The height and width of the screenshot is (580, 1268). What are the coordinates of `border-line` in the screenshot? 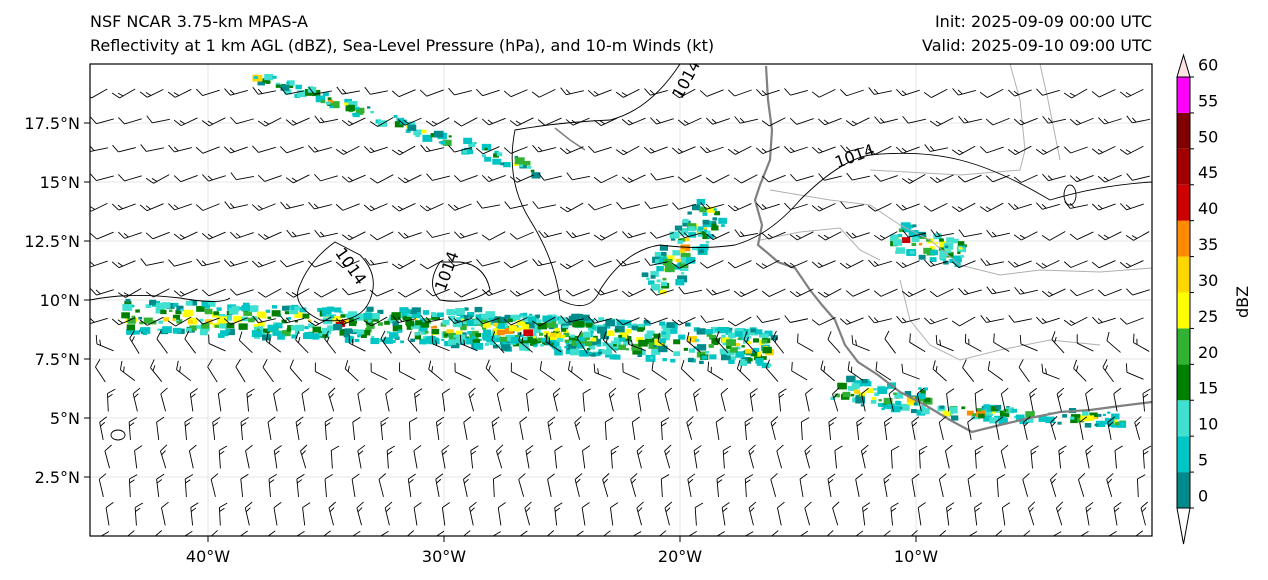 It's located at (960, 232).